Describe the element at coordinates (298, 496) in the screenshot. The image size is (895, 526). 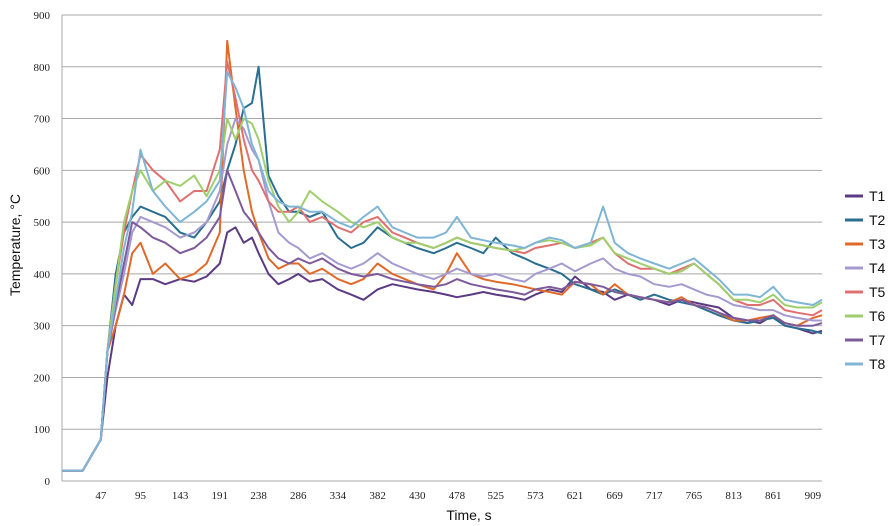
I see `x-tick-label: 286` at that location.